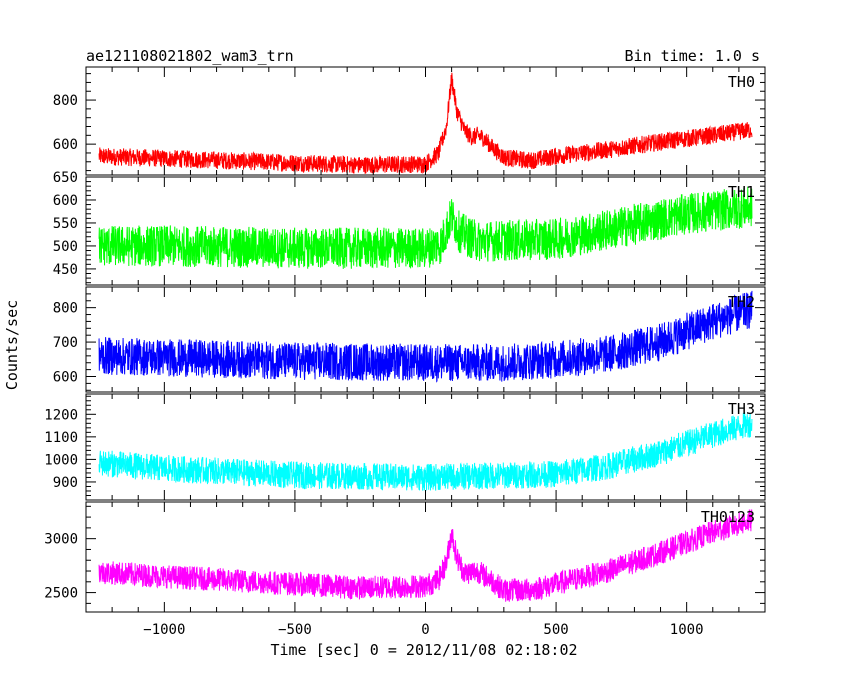 Image resolution: width=850 pixels, height=685 pixels. What do you see at coordinates (12, 345) in the screenshot?
I see `y-axis-label: Counts/sec` at bounding box center [12, 345].